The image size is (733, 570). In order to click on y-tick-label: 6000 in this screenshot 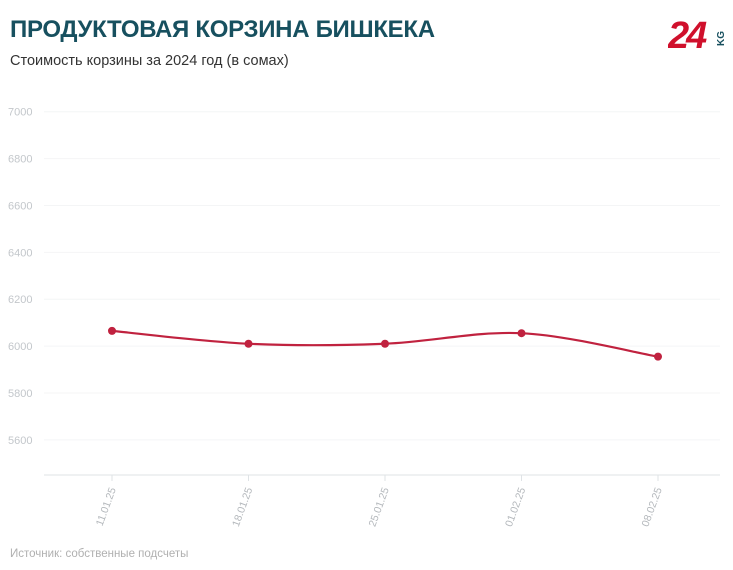, I will do `click(20, 347)`.